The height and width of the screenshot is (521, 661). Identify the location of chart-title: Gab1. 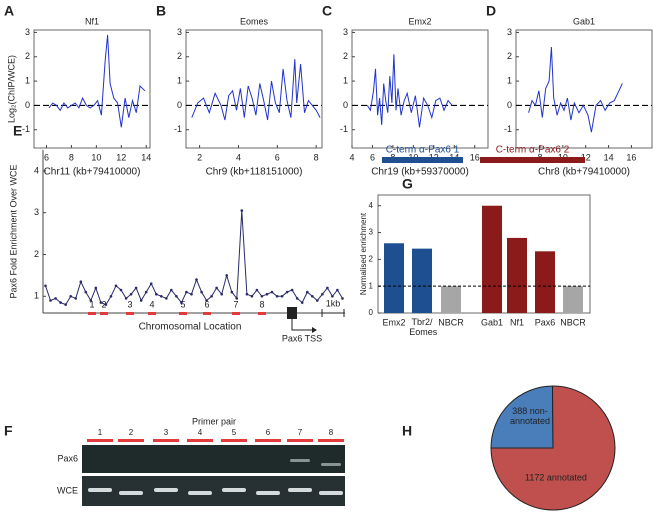
(584, 21).